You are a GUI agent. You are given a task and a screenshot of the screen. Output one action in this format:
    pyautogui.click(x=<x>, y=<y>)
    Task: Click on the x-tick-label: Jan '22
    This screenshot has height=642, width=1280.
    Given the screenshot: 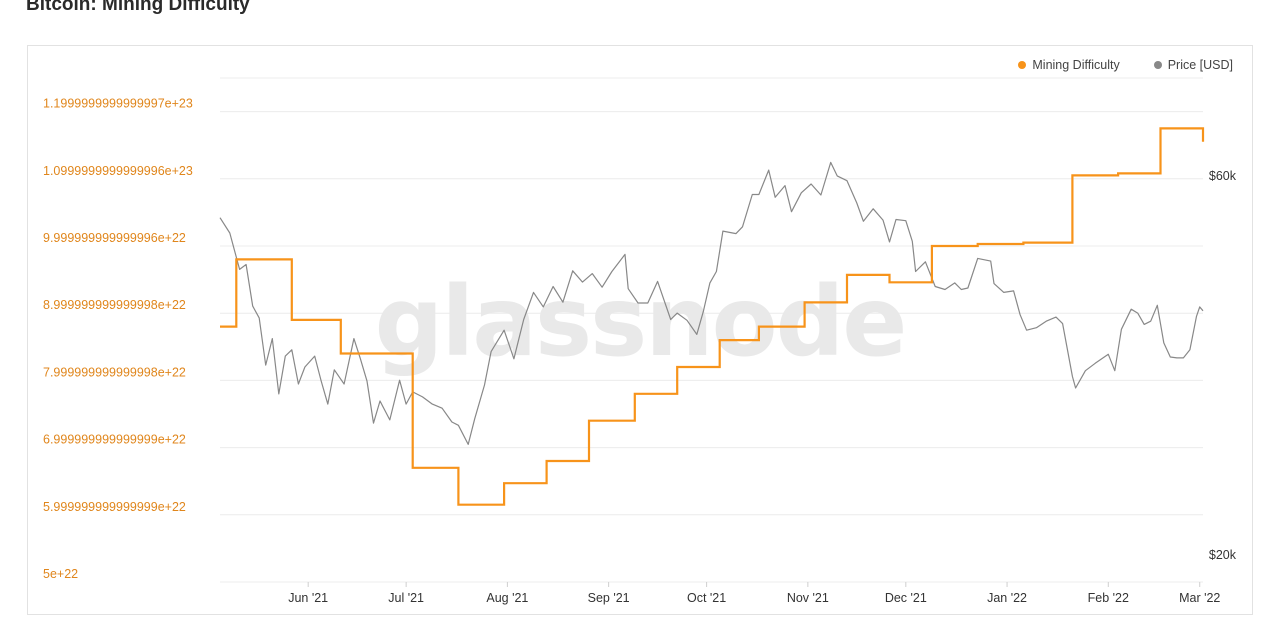 What is the action you would take?
    pyautogui.click(x=1007, y=598)
    